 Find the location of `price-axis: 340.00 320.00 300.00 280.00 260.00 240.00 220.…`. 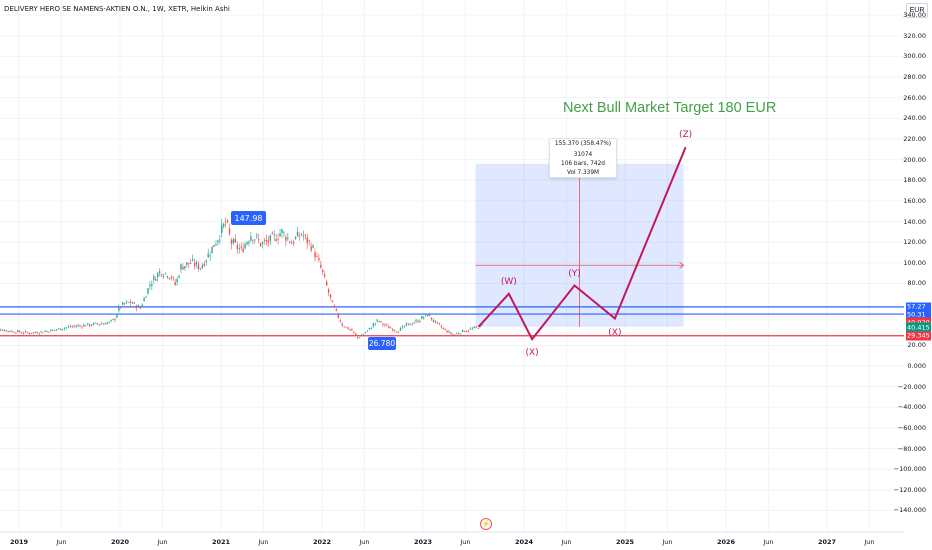

price-axis: 340.00 320.00 300.00 280.00 260.00 240.00 220.… is located at coordinates (913, 275).